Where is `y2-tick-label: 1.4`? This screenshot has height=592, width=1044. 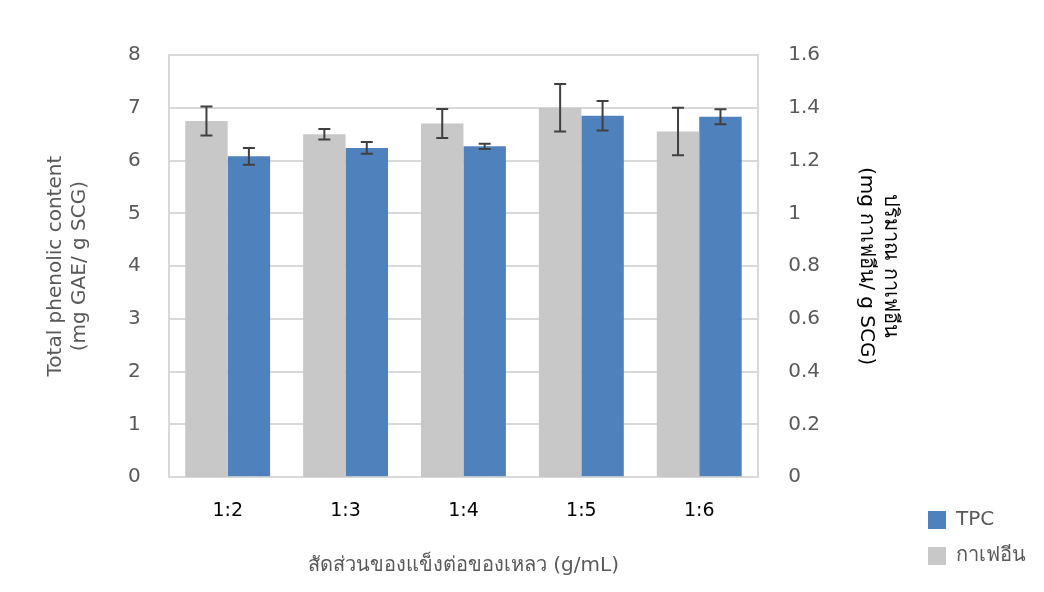
y2-tick-label: 1.4 is located at coordinates (804, 105).